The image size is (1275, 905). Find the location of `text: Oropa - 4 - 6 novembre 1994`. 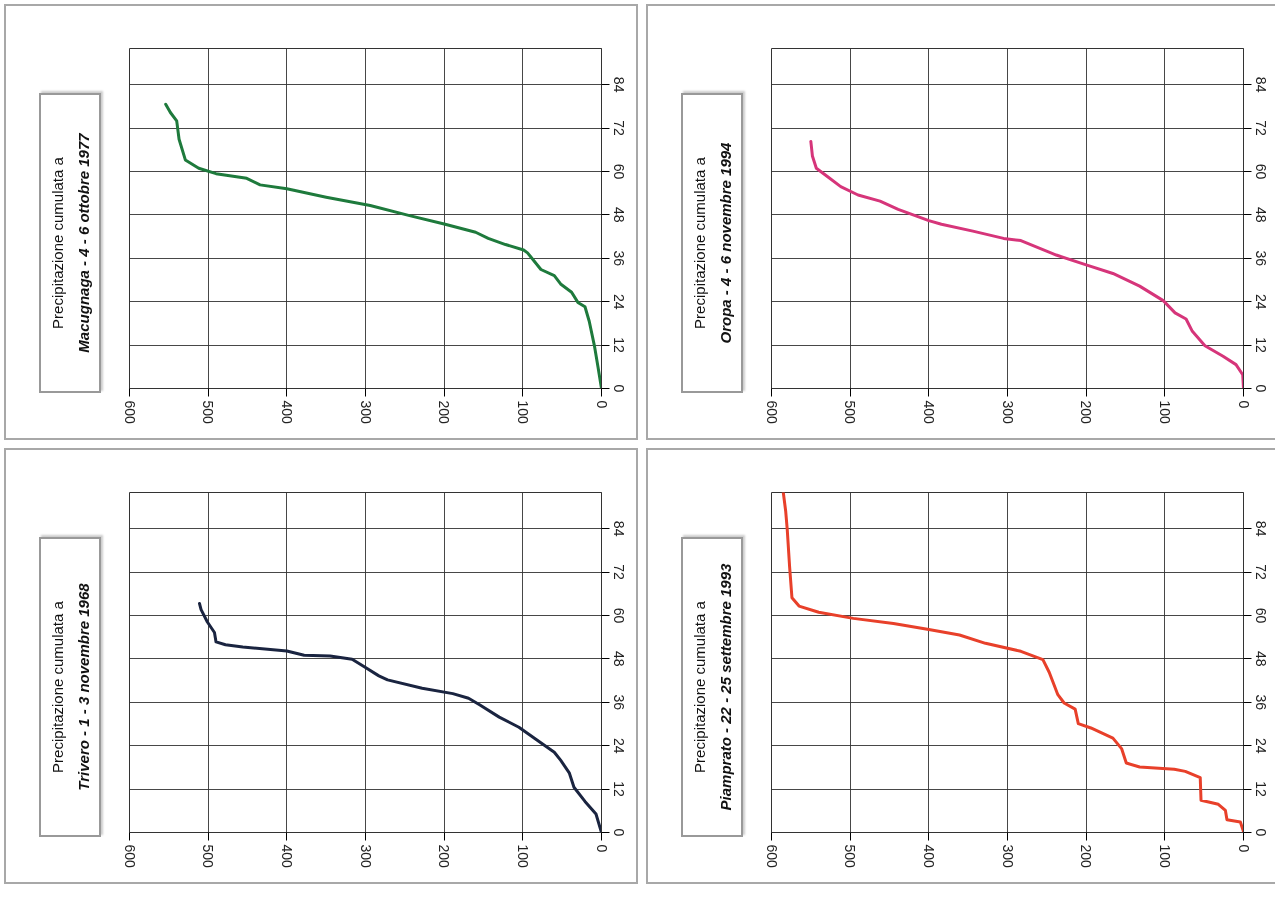

text: Oropa - 4 - 6 novembre 1994 is located at coordinates (725, 243).